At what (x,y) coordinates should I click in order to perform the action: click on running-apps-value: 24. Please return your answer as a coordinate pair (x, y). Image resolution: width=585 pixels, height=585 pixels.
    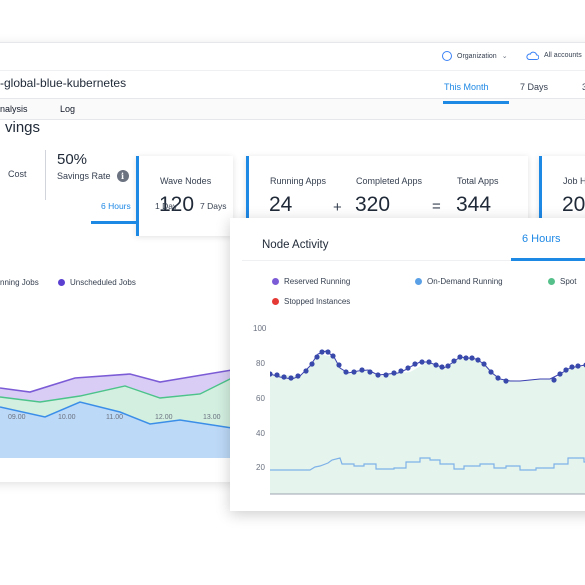
    Looking at the image, I should click on (281, 204).